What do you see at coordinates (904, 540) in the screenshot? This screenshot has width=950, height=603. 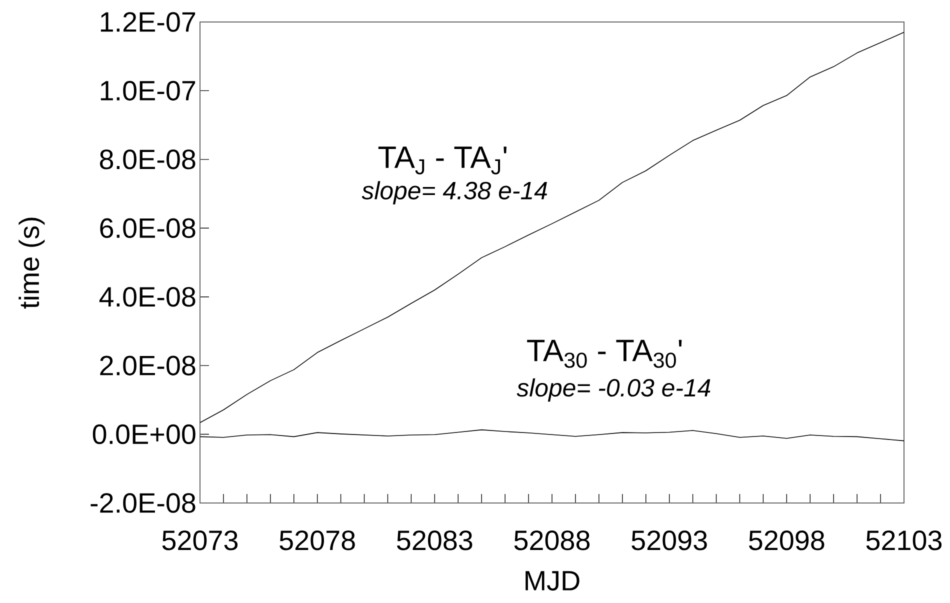 I see `x-tick-label: 52103` at bounding box center [904, 540].